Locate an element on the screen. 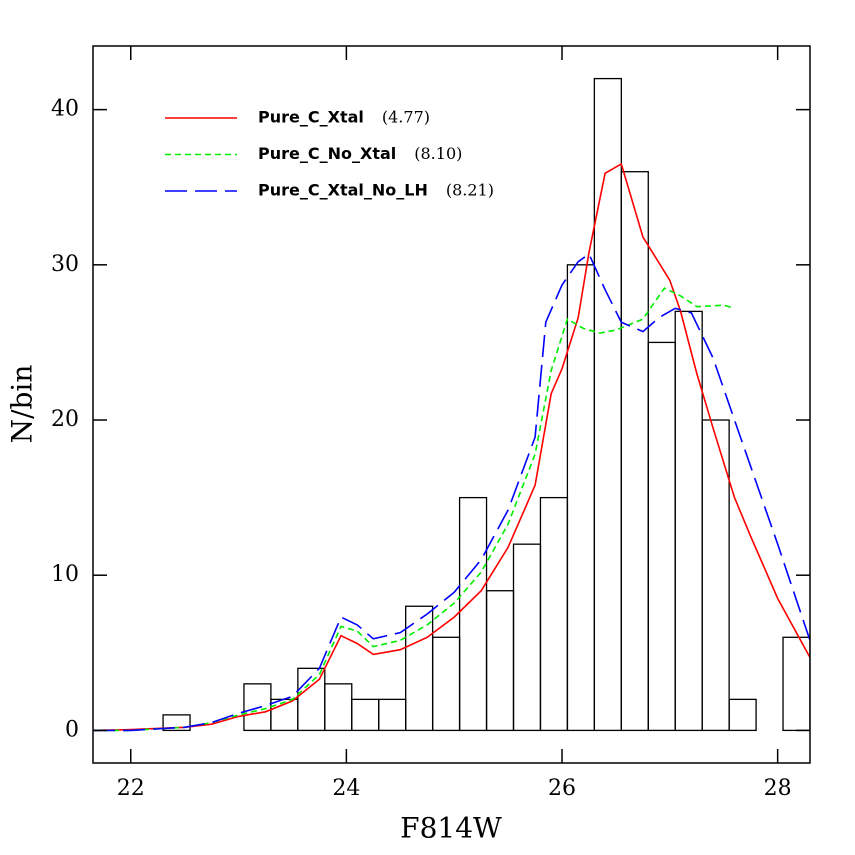  x-tick-label: 28 is located at coordinates (778, 788).